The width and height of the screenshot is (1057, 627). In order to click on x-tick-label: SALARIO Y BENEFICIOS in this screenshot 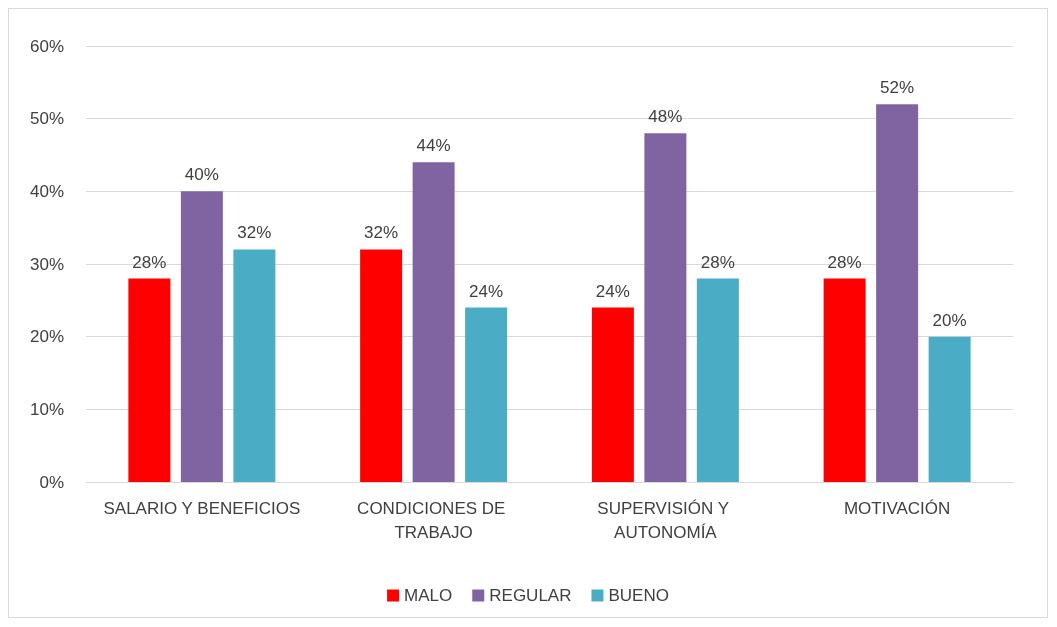, I will do `click(202, 508)`.